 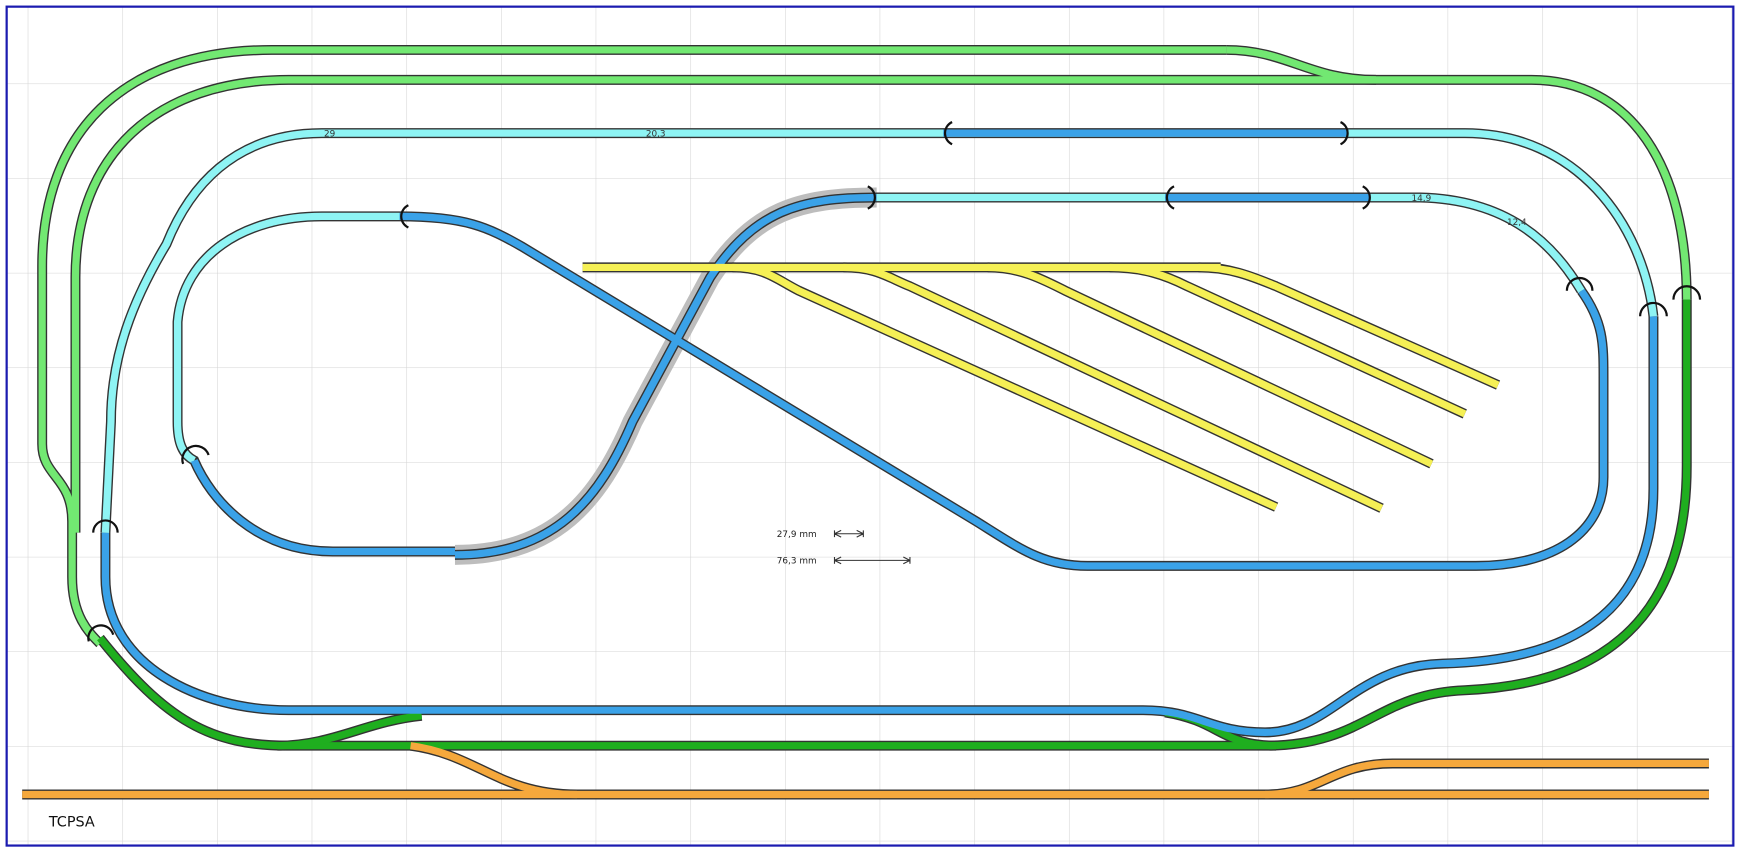 I want to click on track-label: 29, so click(x=330, y=134).